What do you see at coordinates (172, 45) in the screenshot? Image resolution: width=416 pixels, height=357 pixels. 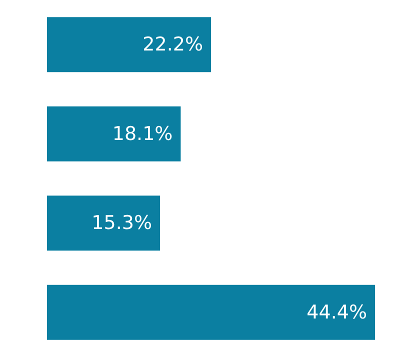 I see `data-label: 22.2%` at bounding box center [172, 45].